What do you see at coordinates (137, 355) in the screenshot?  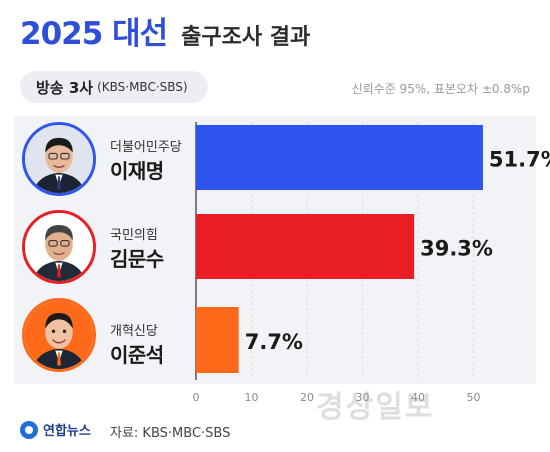 I see `candidate-name-3: 이준석` at bounding box center [137, 355].